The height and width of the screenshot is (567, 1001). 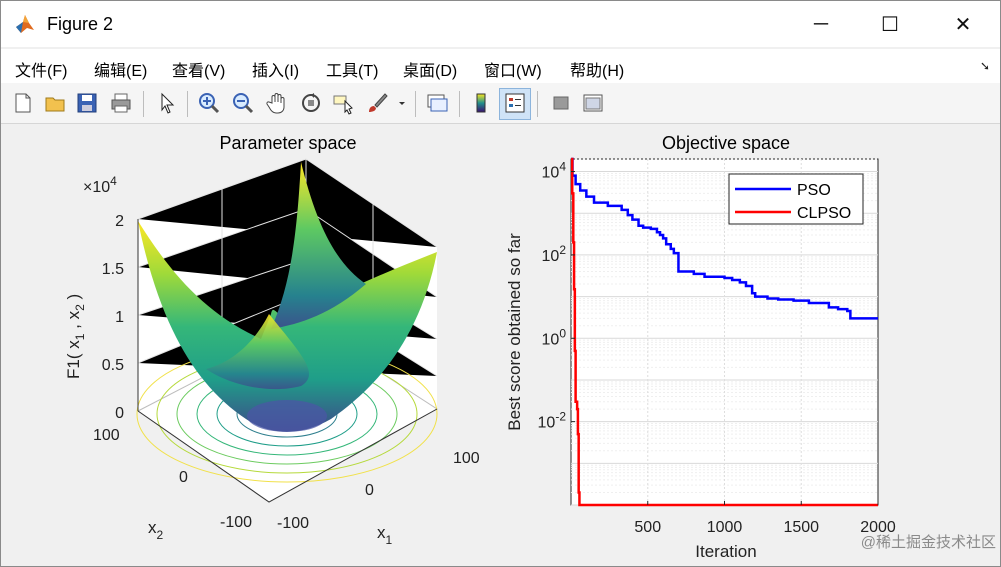 I want to click on minimize-button: ─, so click(x=821, y=23).